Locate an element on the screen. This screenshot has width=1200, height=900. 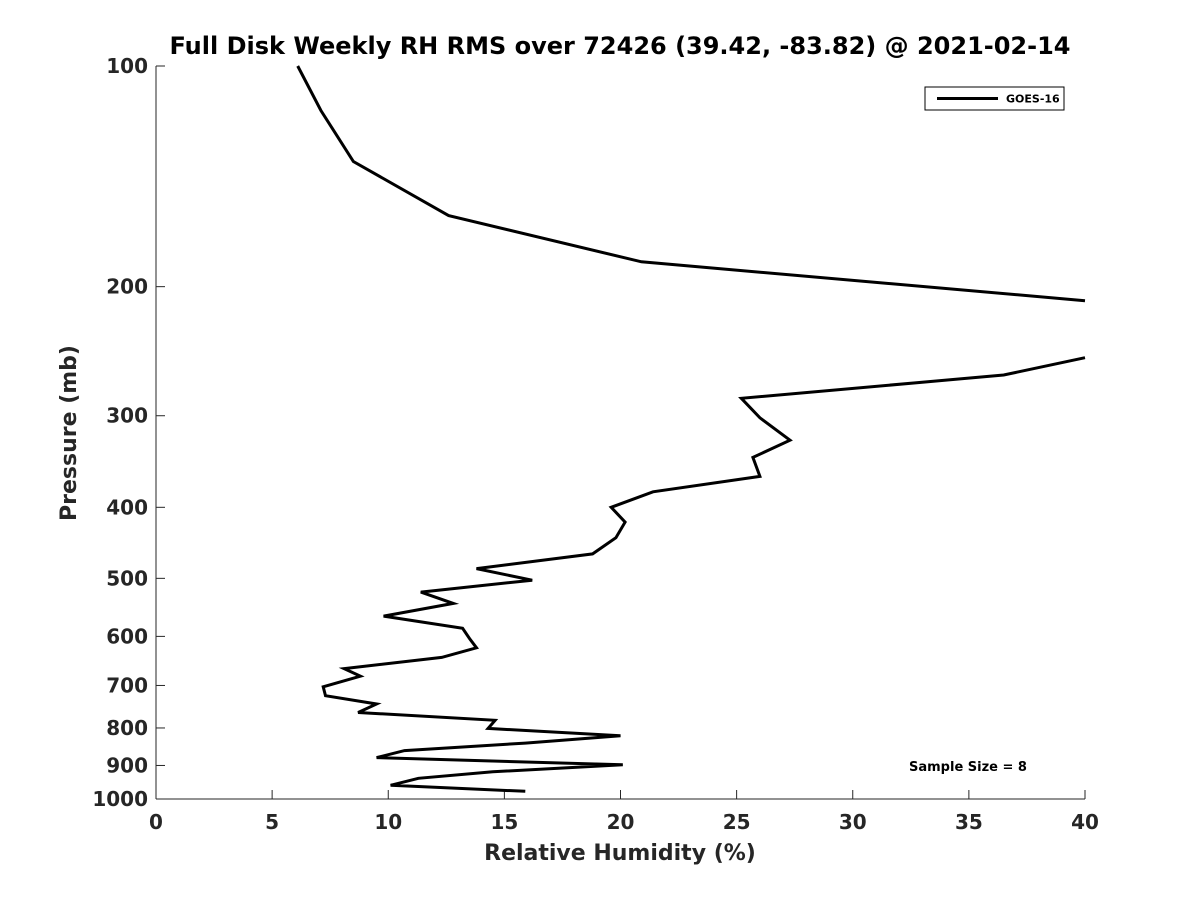
x-tick-label: 0 is located at coordinates (156, 822).